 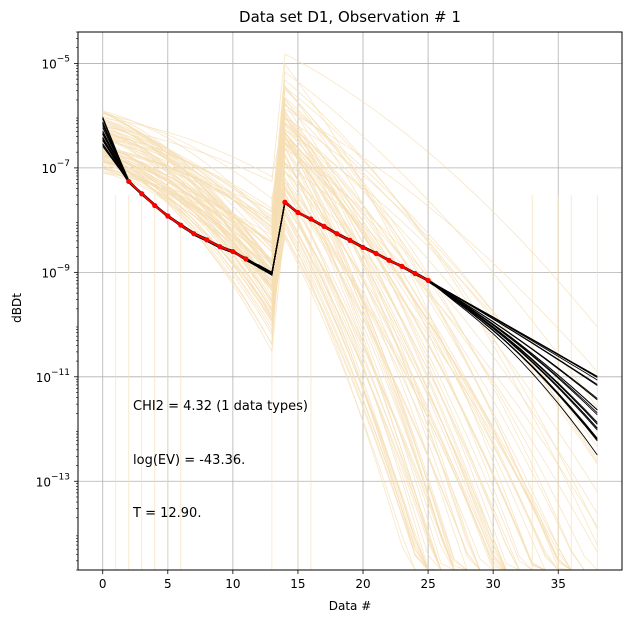 I want to click on x-tick-label: 10, so click(x=232, y=584).